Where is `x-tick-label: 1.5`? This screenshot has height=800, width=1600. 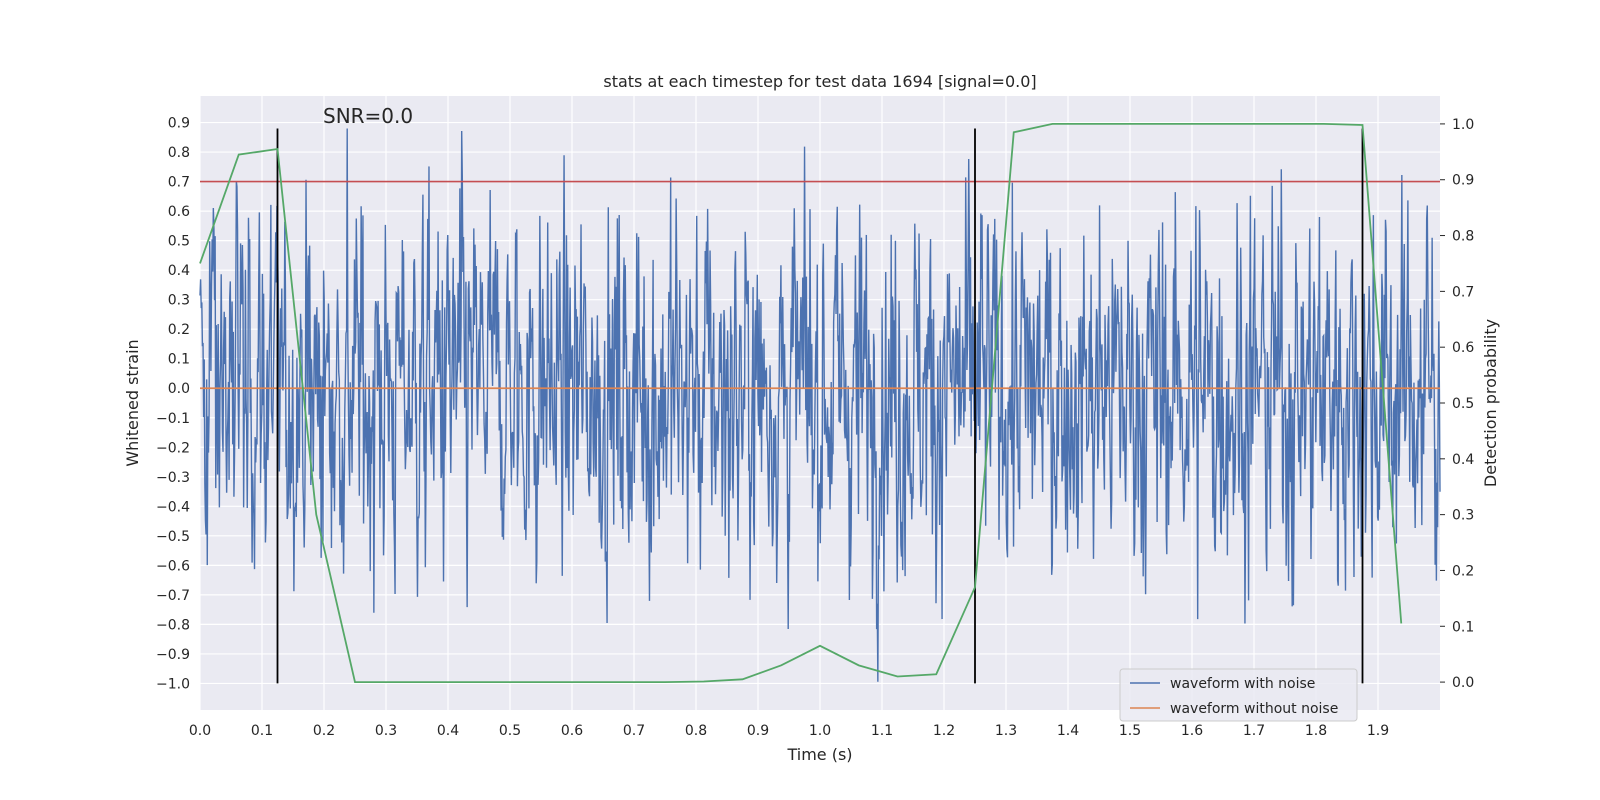
x-tick-label: 1.5 is located at coordinates (1130, 731).